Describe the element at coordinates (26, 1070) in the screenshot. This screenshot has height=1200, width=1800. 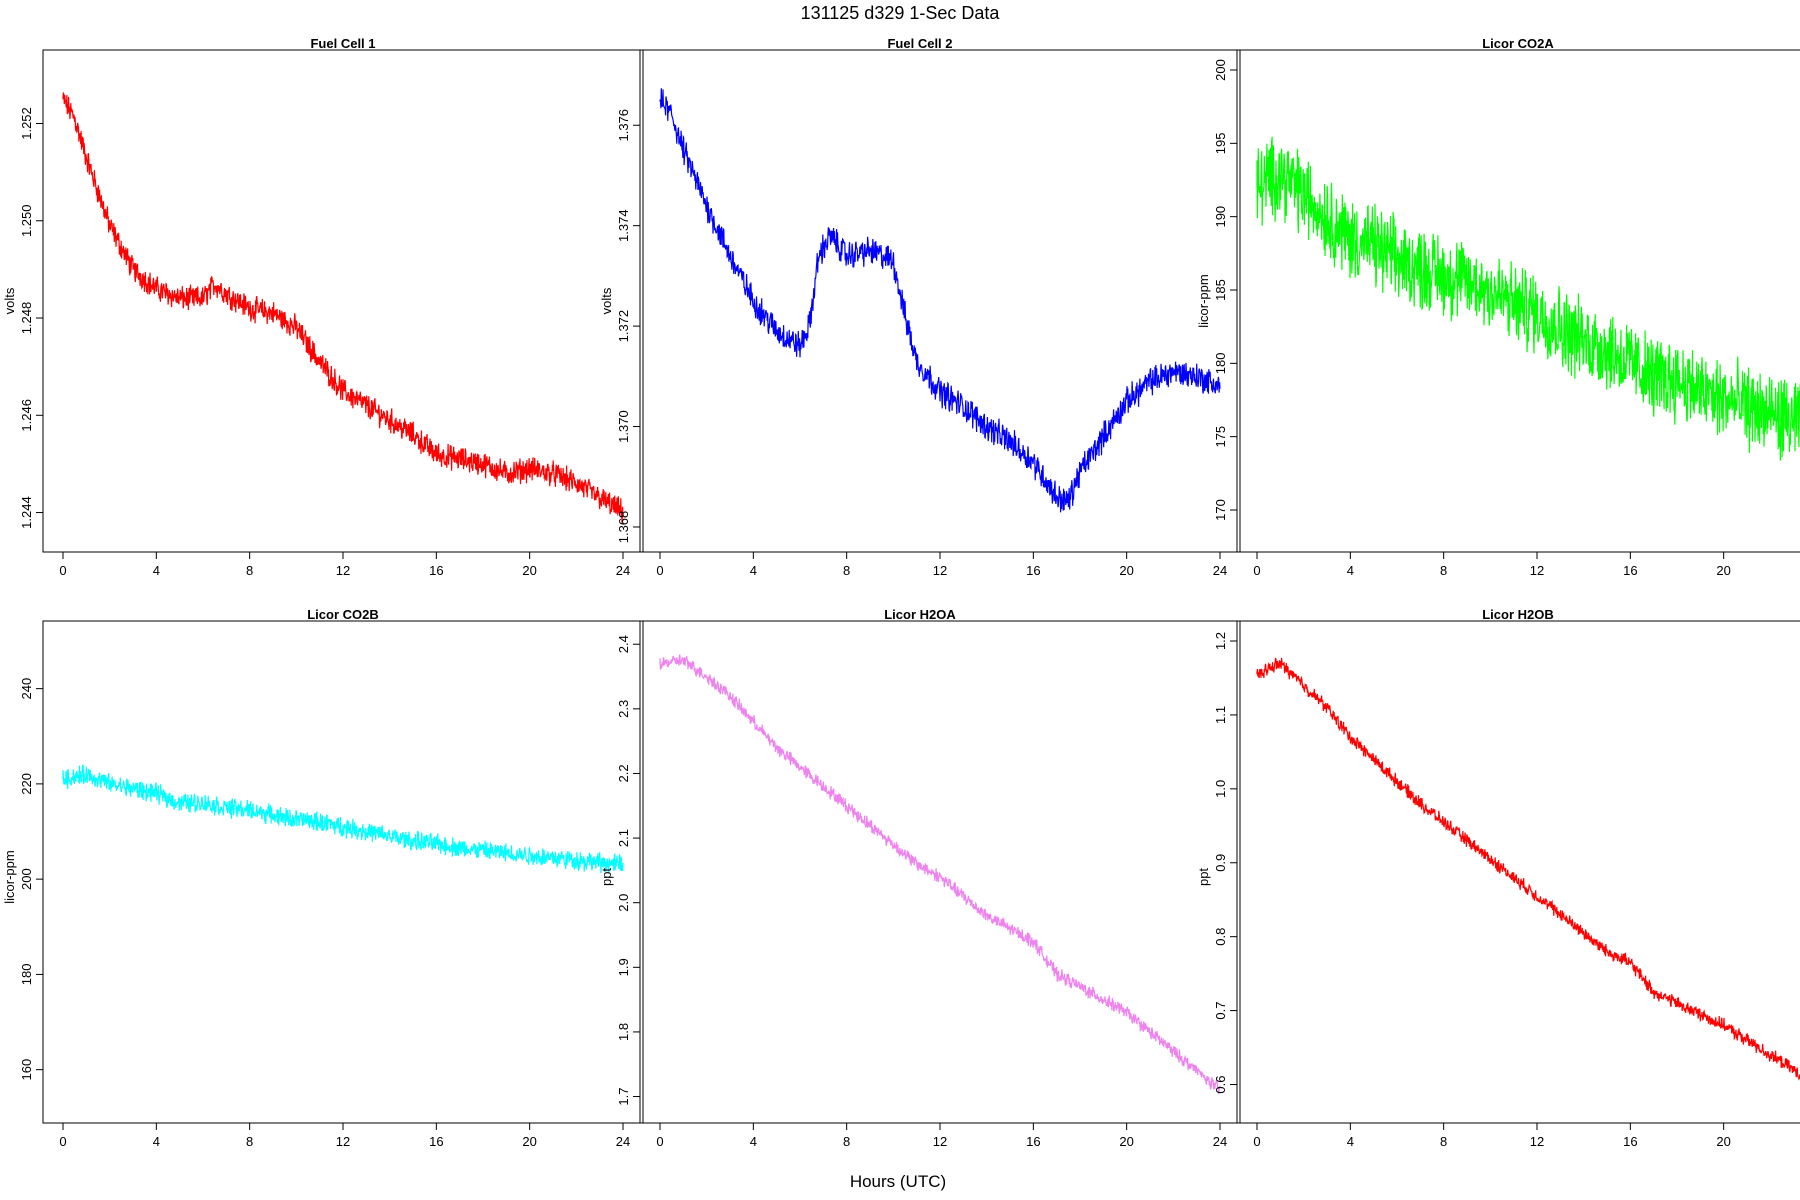
I see `y-tick-label: 160` at that location.